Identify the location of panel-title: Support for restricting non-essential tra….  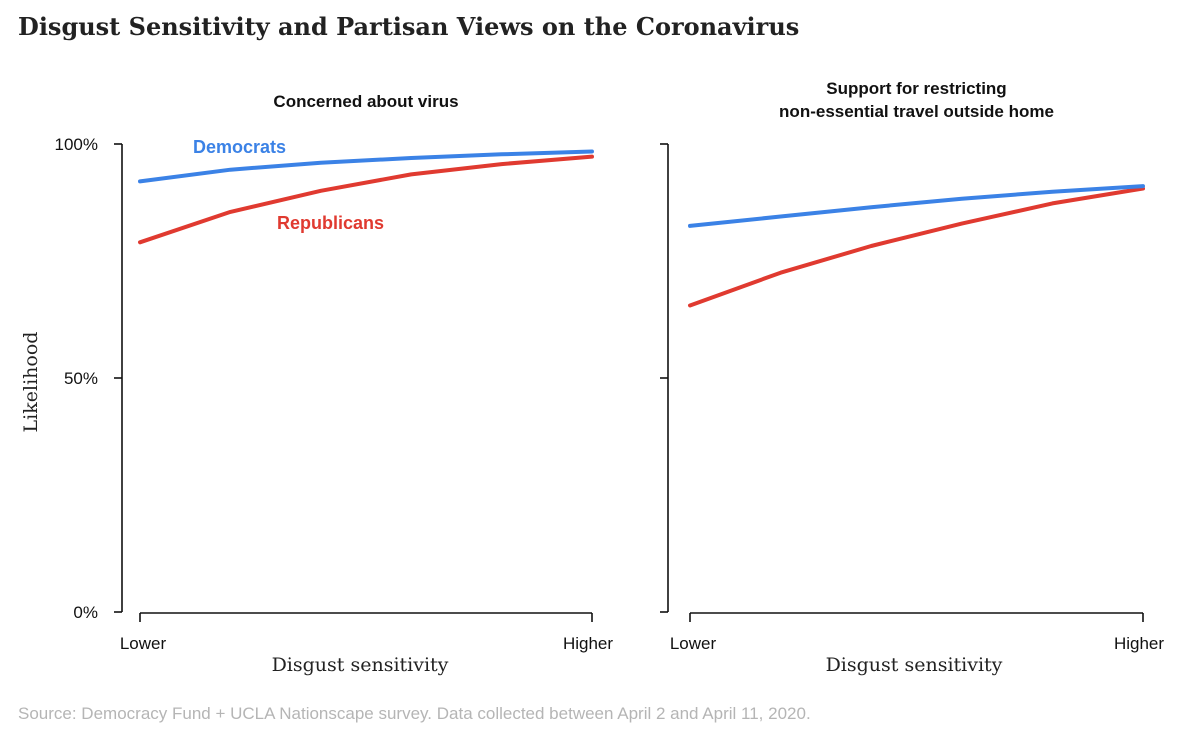
(916, 100).